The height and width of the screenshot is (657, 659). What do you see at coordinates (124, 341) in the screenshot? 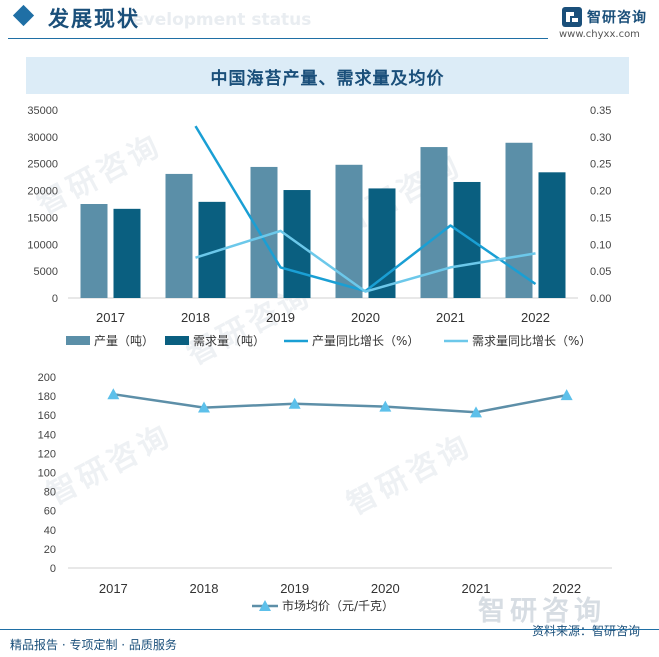
I see `legend-label: 产量（吨）` at bounding box center [124, 341].